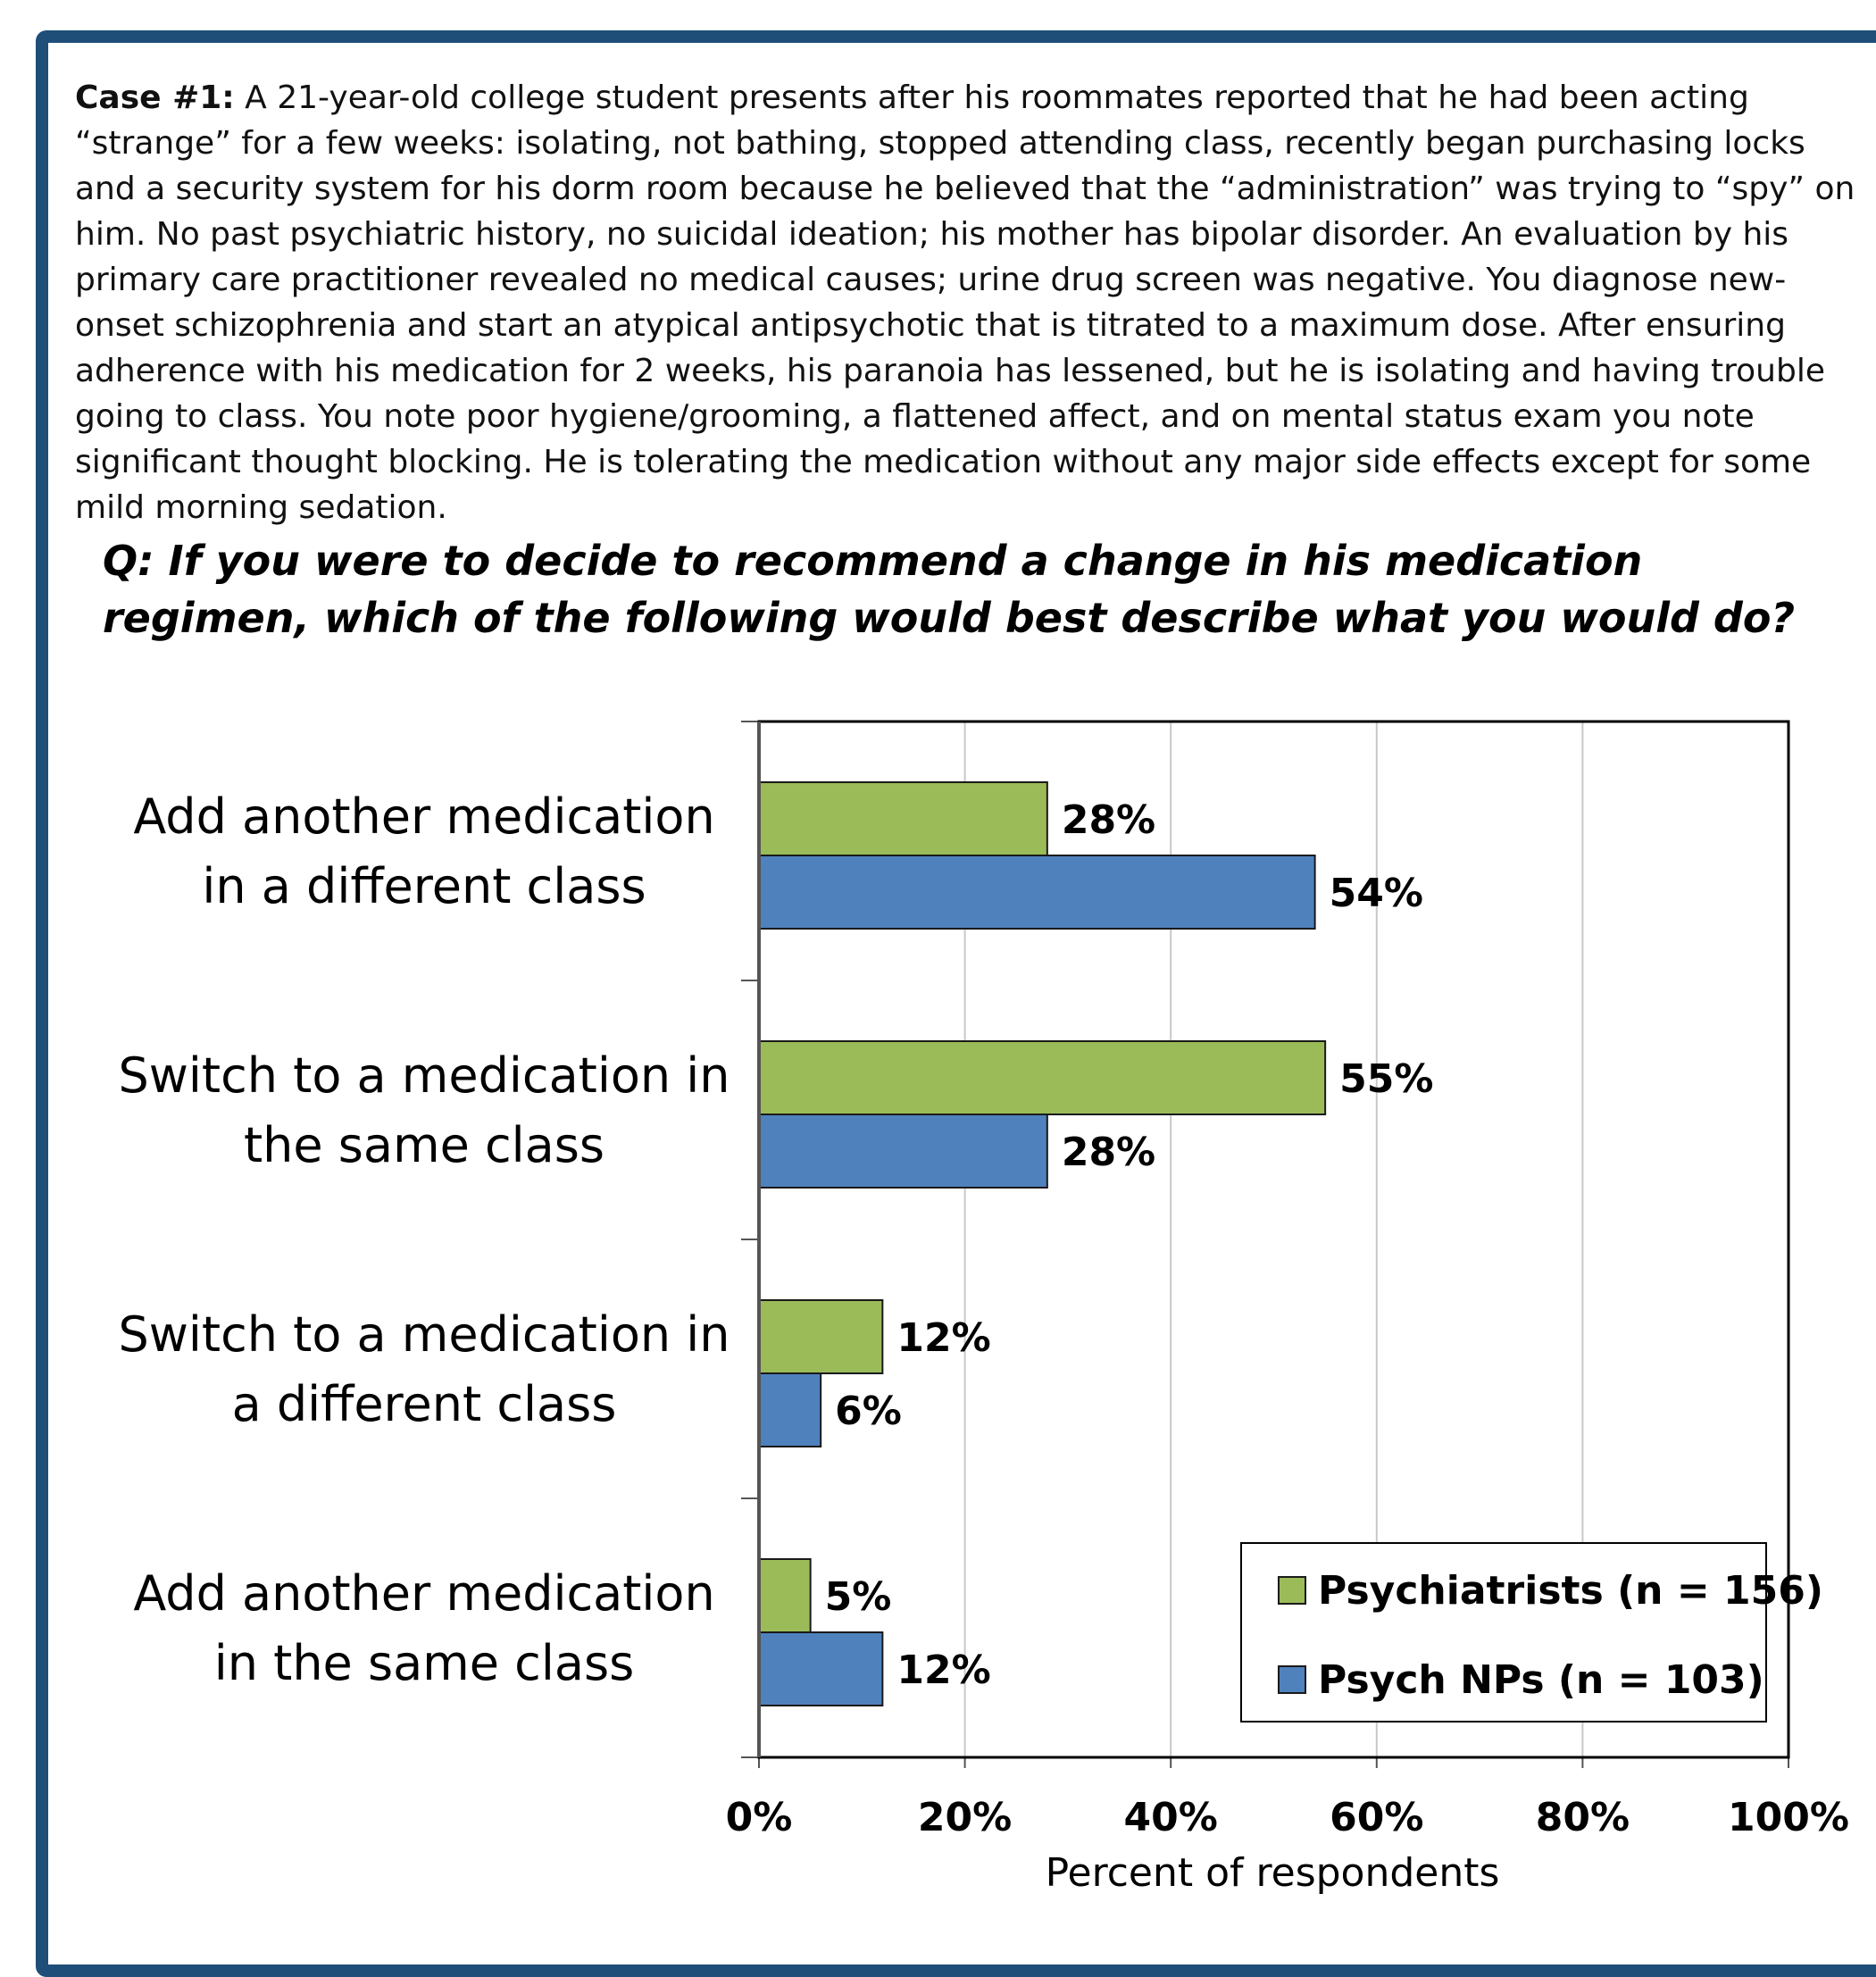 The image size is (1876, 1977). What do you see at coordinates (1292, 1679) in the screenshot?
I see `legend-swatch-psych-nps` at bounding box center [1292, 1679].